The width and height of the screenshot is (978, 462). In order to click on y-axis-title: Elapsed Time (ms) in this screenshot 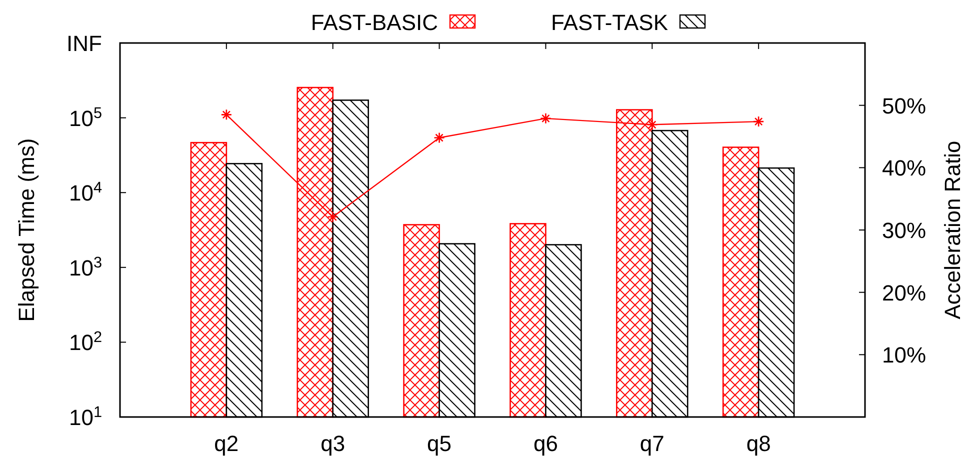, I will do `click(26, 230)`.